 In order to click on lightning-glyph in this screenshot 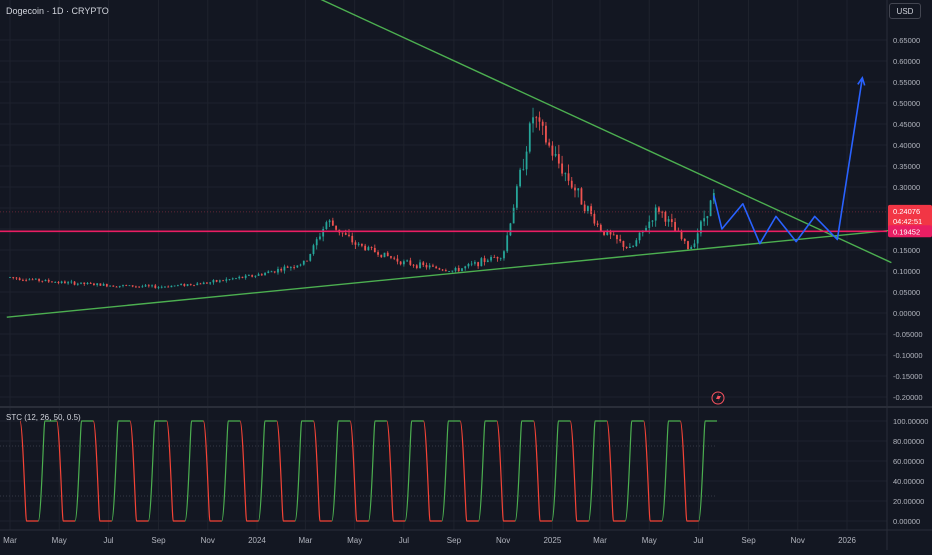, I will do `click(718, 398)`.